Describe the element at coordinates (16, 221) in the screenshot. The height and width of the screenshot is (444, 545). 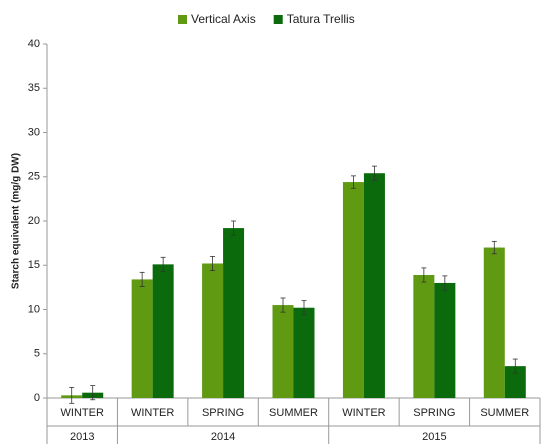
I see `y-axis-label: Starch equivalent (mg/g DW)` at that location.